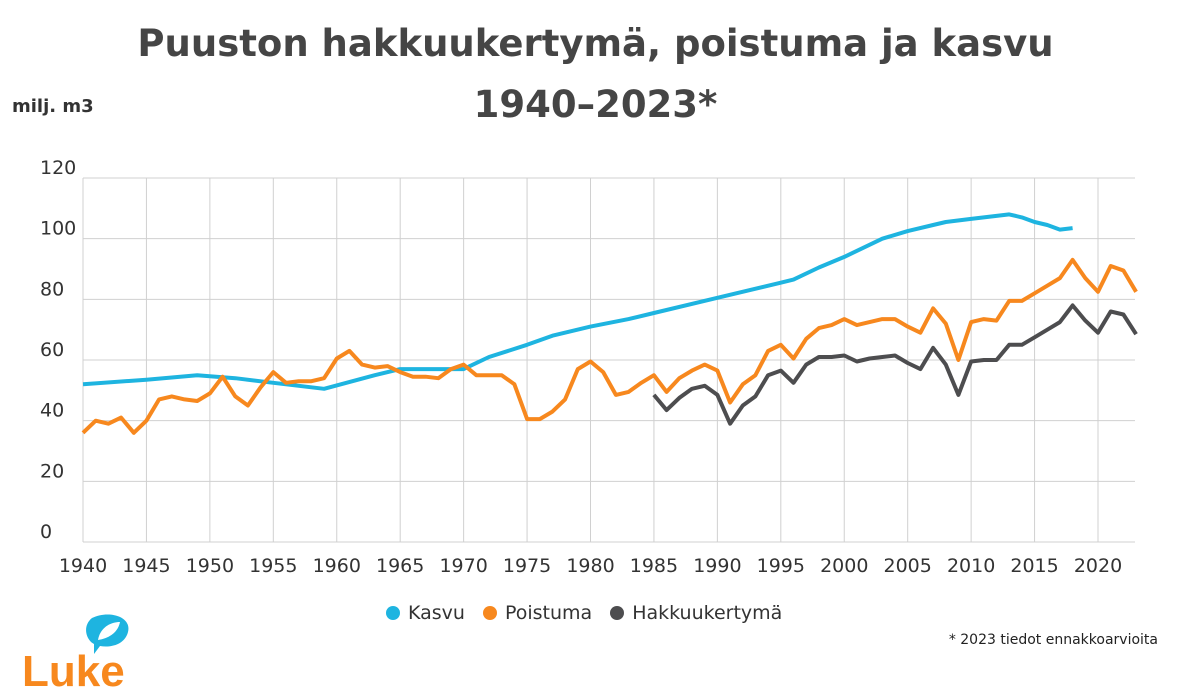 The width and height of the screenshot is (1191, 700). I want to click on y-tick-label: 120, so click(58, 168).